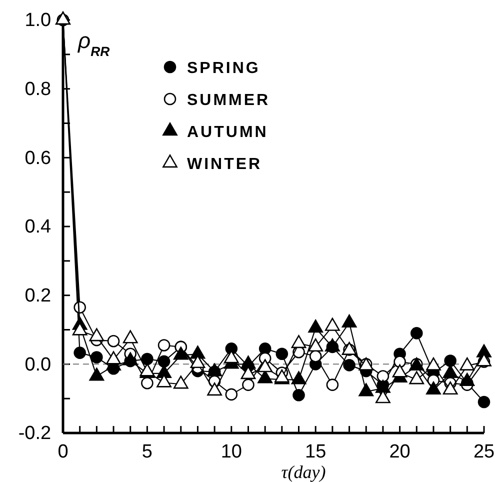  I want to click on legend-label: WINTER, so click(224, 164).